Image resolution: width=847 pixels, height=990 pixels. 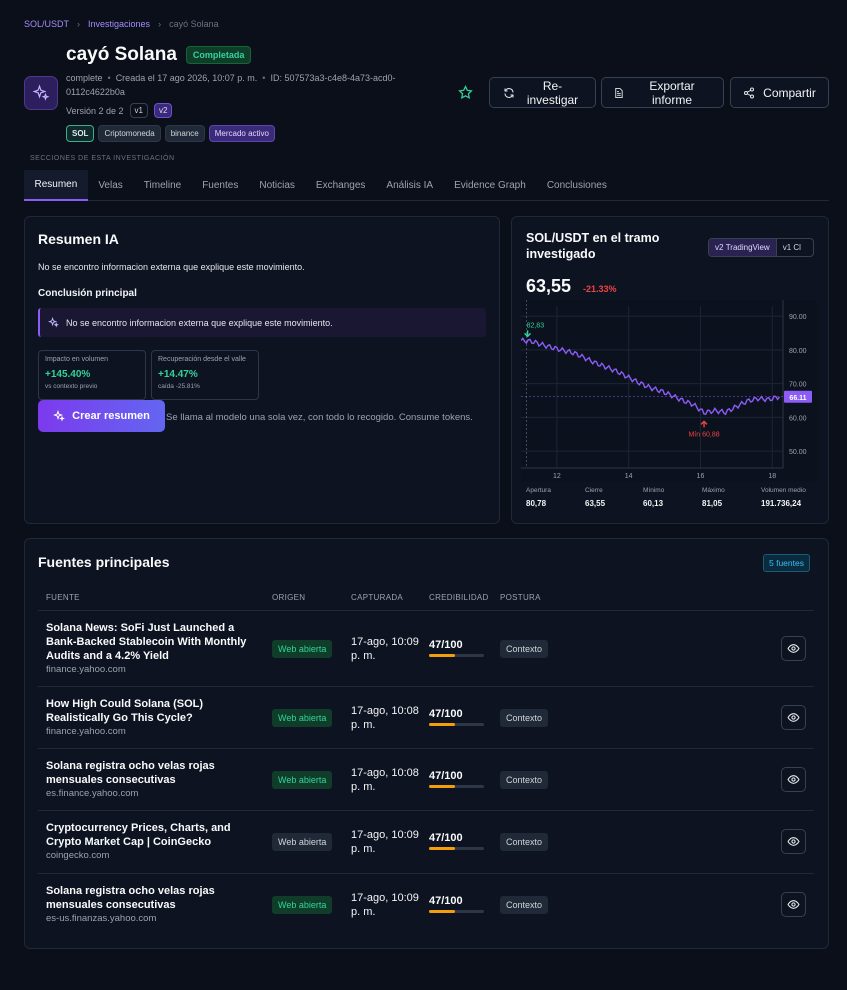 I want to click on stat-label: Recuperación desde el valle, so click(x=202, y=359).